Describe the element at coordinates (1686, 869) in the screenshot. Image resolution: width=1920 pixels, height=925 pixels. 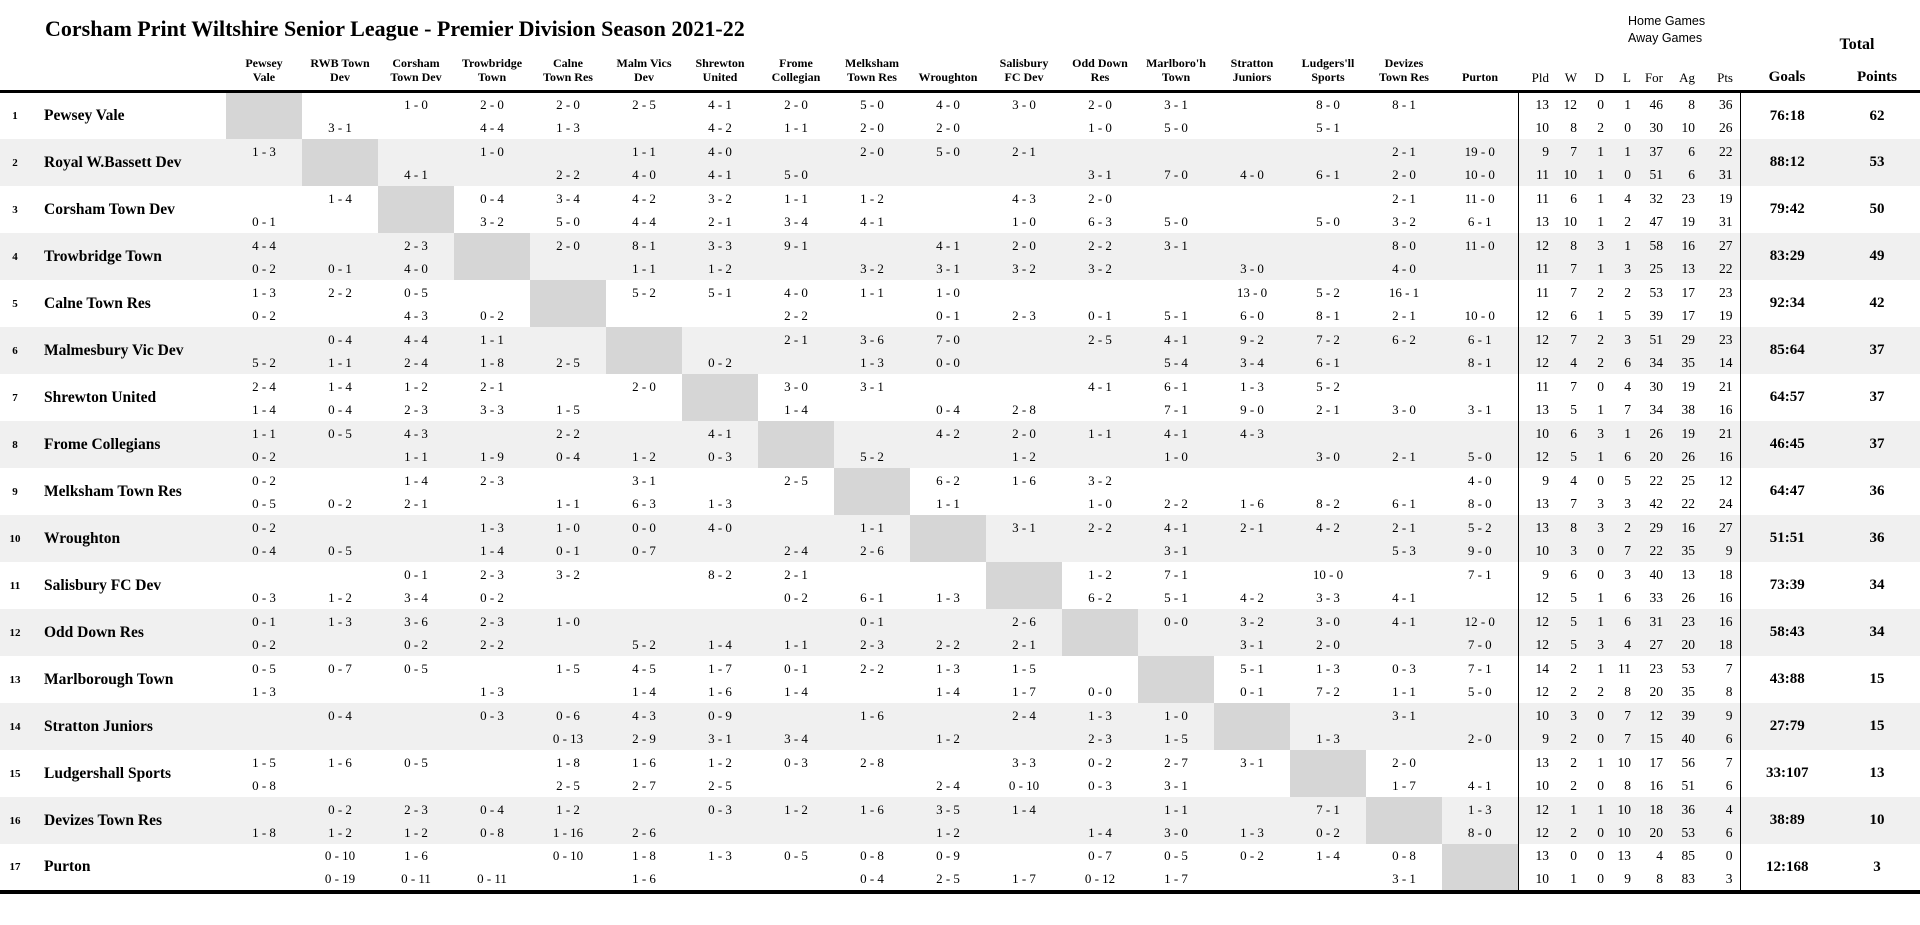
I see `stat-cell-ag: 85 83` at that location.